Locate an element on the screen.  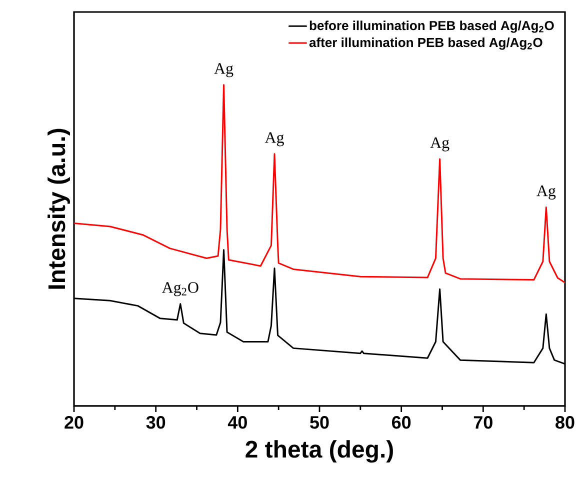
annotation: Ag$_{2}$O is located at coordinates (180, 289).